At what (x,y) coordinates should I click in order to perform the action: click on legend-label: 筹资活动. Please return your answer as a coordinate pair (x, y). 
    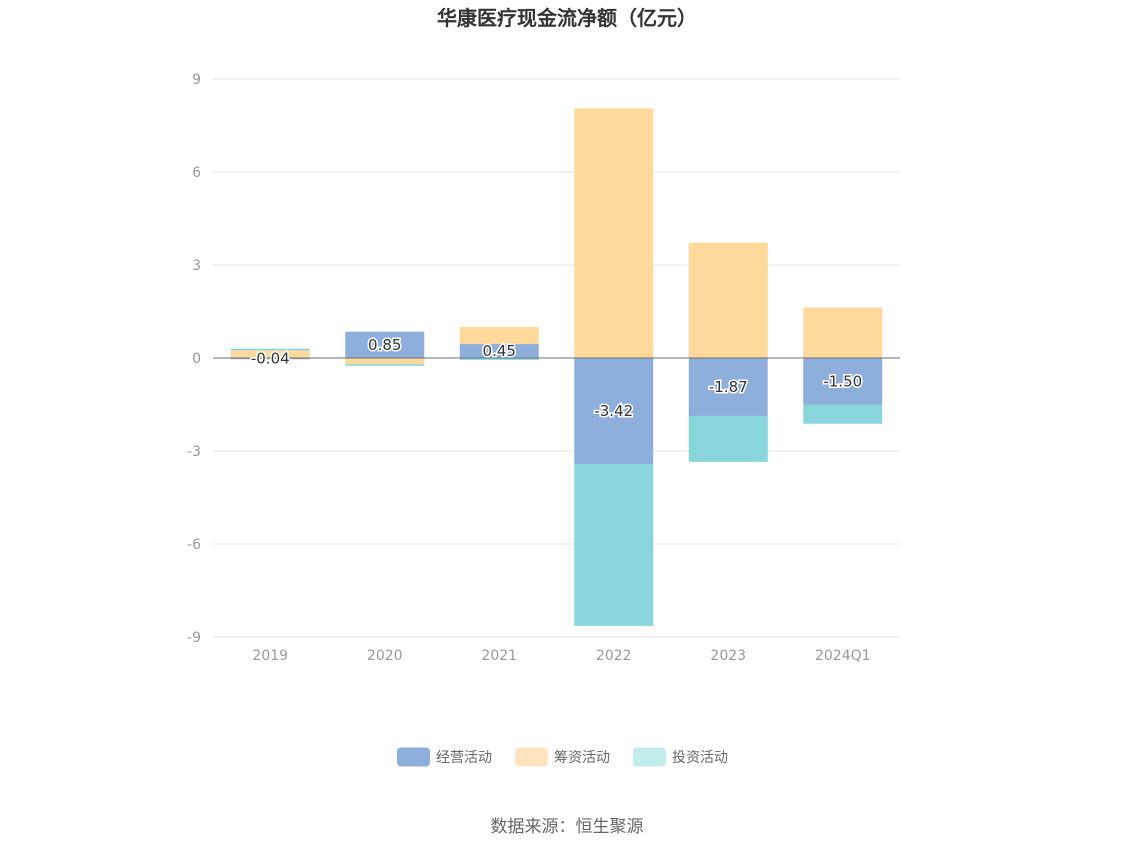
    Looking at the image, I should click on (582, 757).